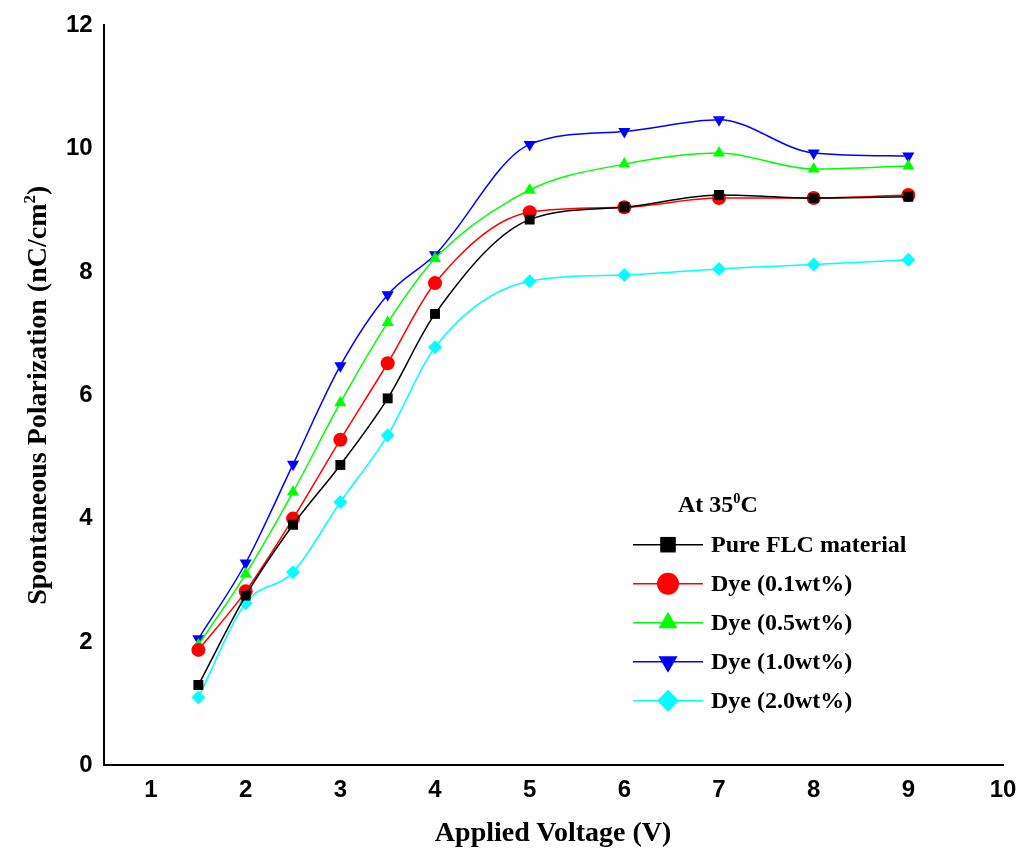 Image resolution: width=1035 pixels, height=861 pixels. I want to click on y-tick-label: 6, so click(86, 393).